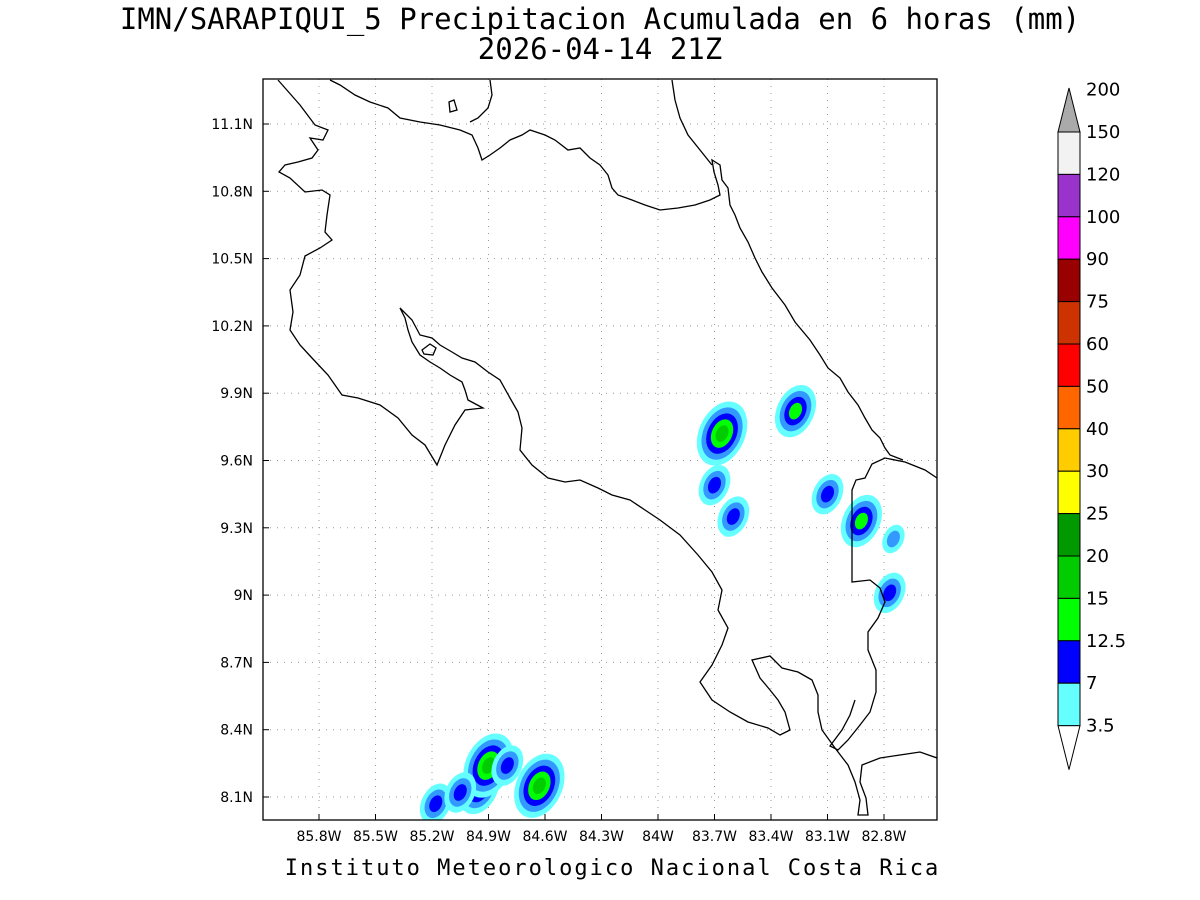 Image resolution: width=1200 pixels, height=900 pixels. What do you see at coordinates (232, 192) in the screenshot?
I see `y-tick-label: 10.8N` at bounding box center [232, 192].